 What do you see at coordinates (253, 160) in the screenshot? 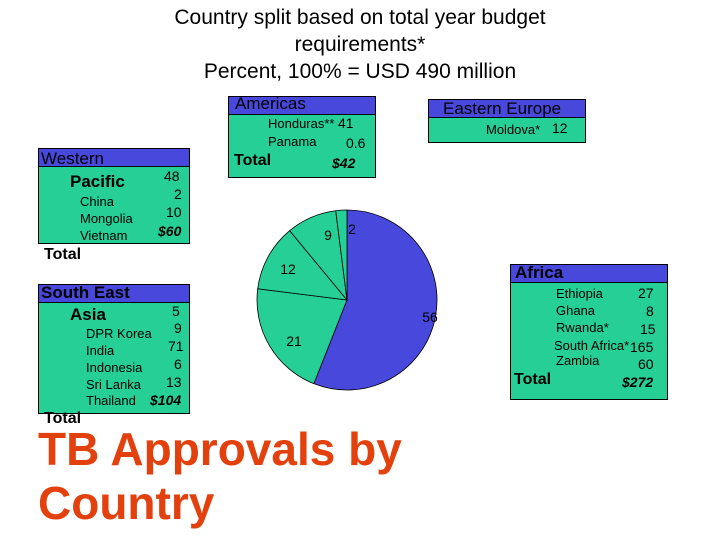
I see `americas-total-label: Total` at bounding box center [253, 160].